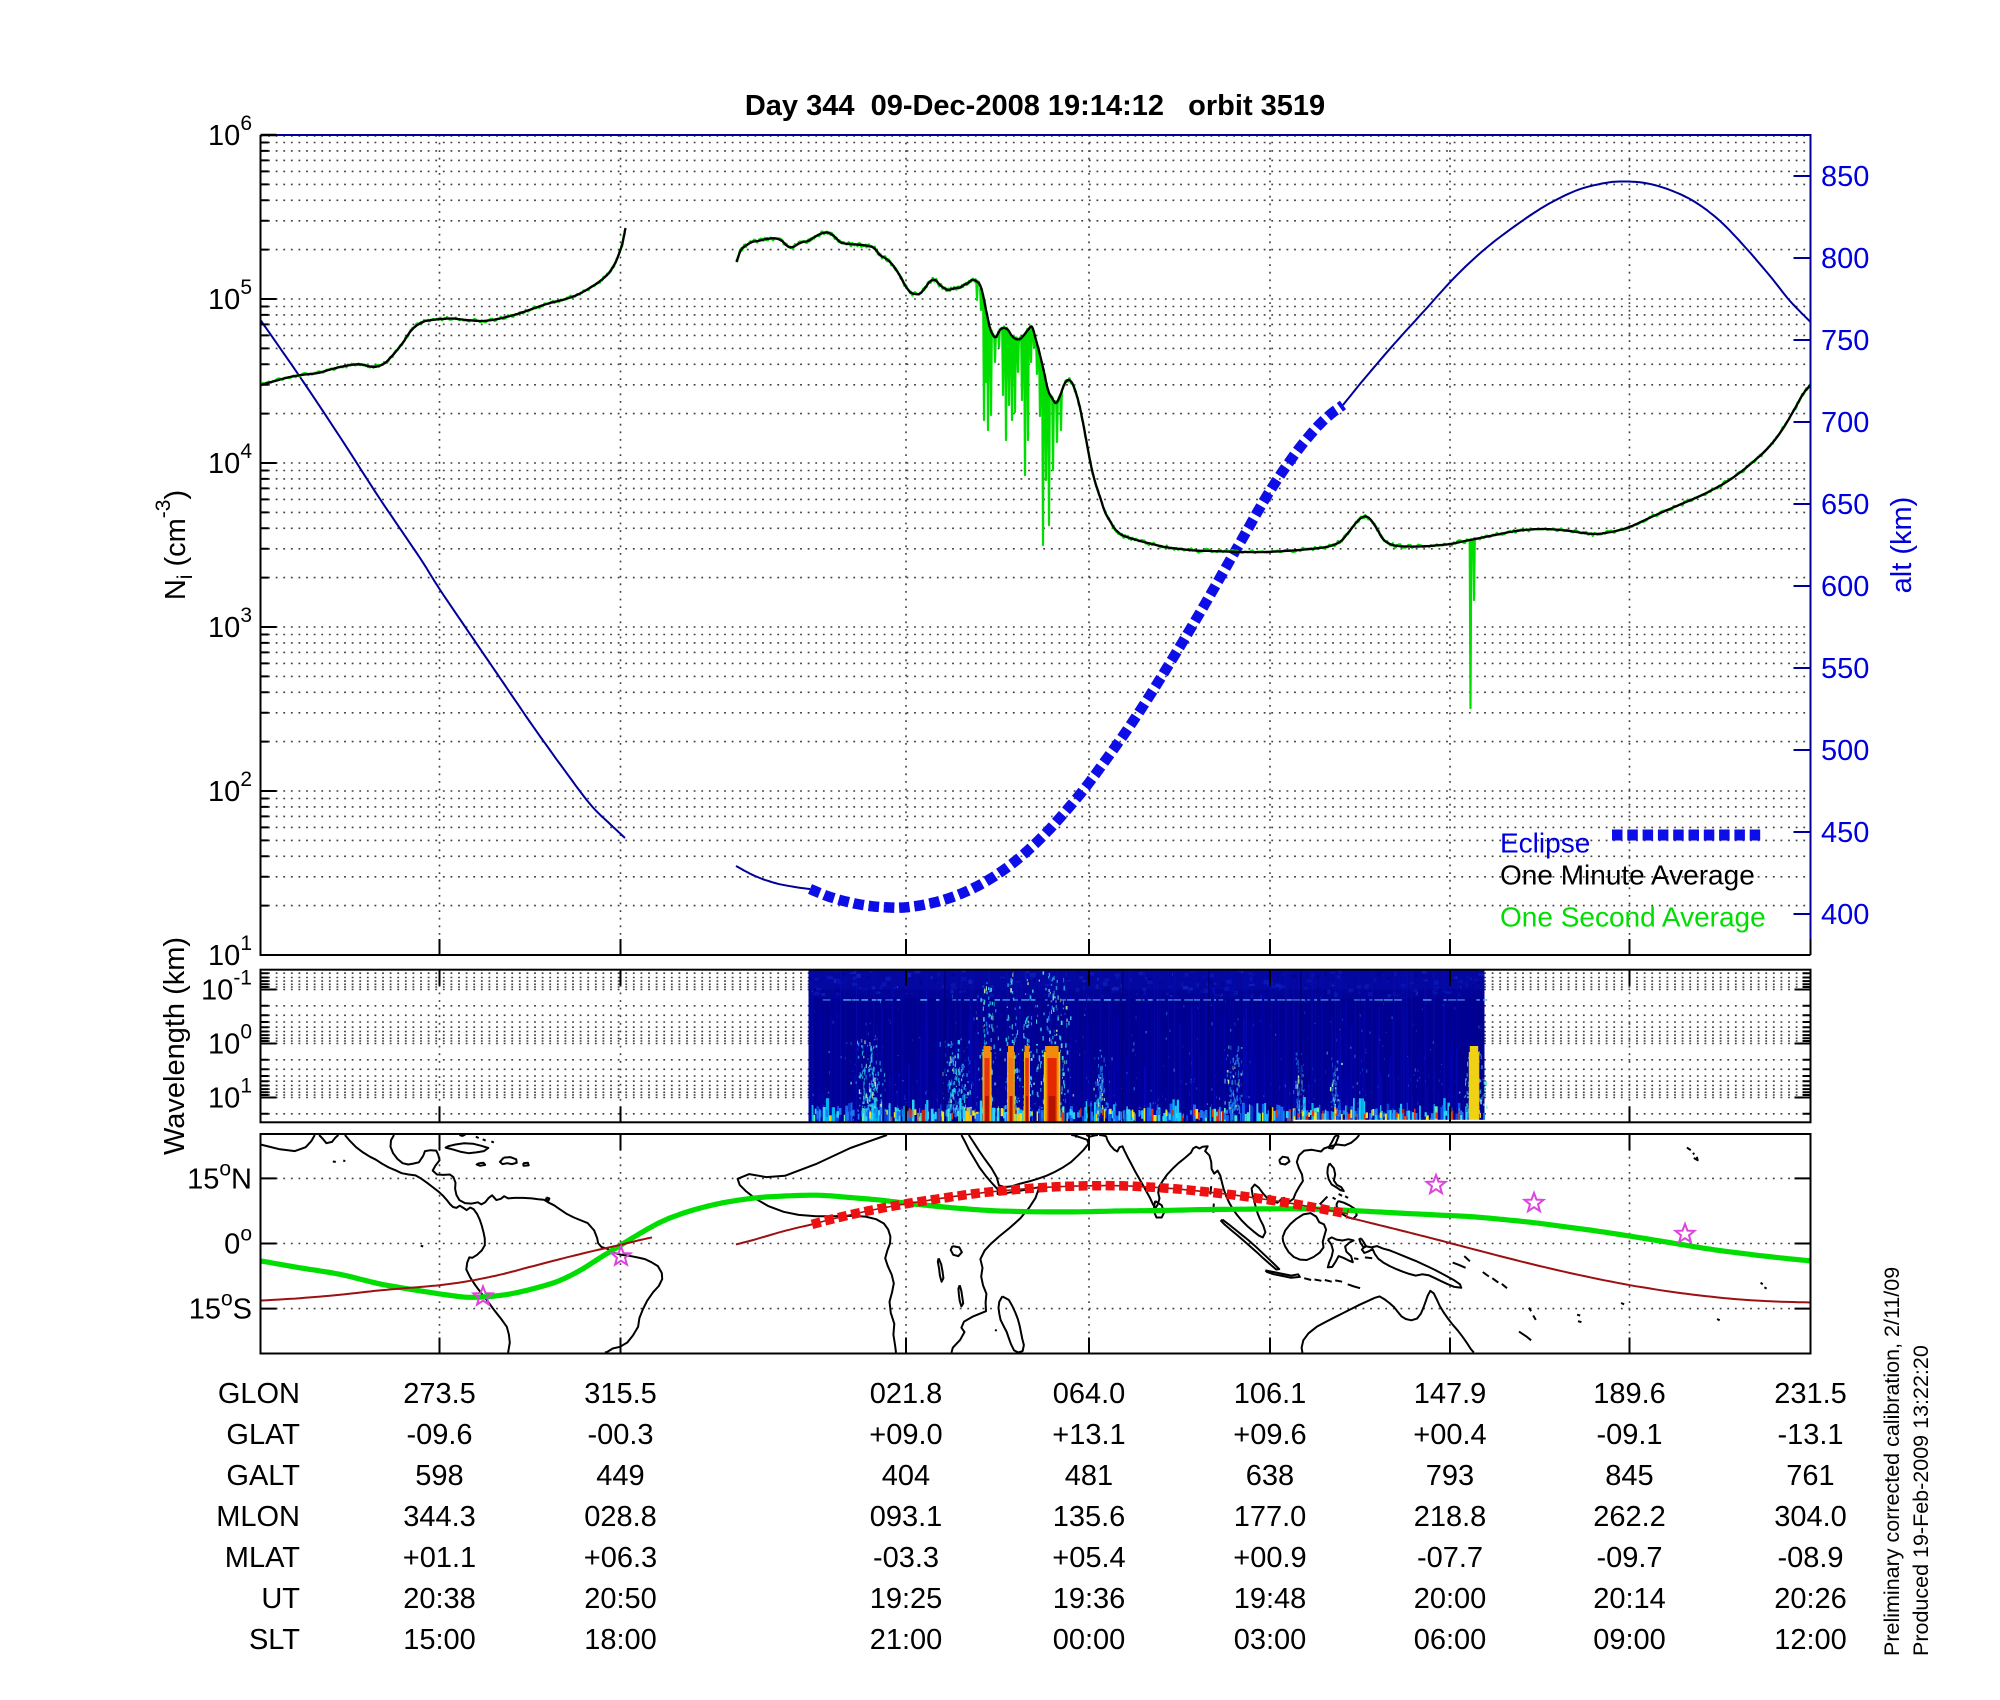 The width and height of the screenshot is (2000, 1700). Describe the element at coordinates (1633, 916) in the screenshot. I see `svg-text: One Second Average` at that location.